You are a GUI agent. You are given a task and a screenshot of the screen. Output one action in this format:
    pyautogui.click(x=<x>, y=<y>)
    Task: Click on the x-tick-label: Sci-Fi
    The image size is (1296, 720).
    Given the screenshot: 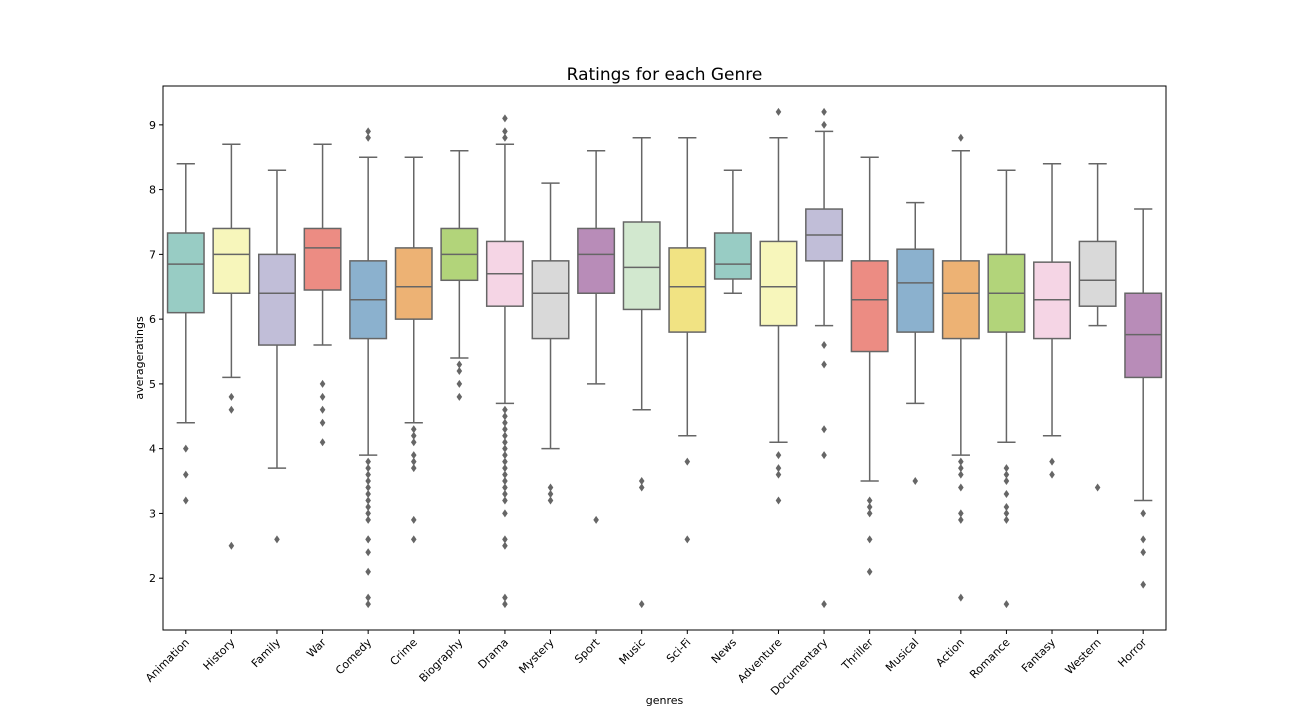 What is the action you would take?
    pyautogui.click(x=678, y=650)
    